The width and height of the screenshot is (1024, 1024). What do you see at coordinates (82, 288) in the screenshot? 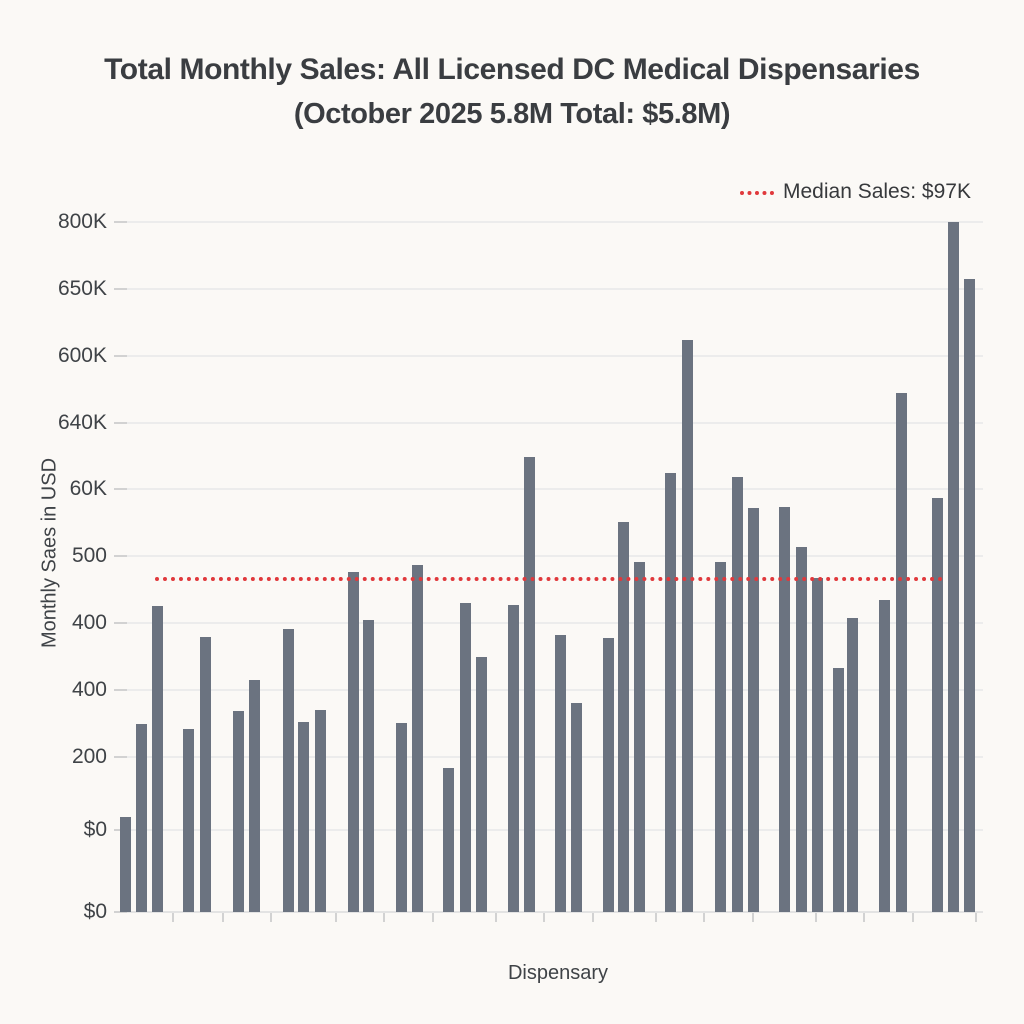
I see `y-tick-label: 650K` at bounding box center [82, 288].